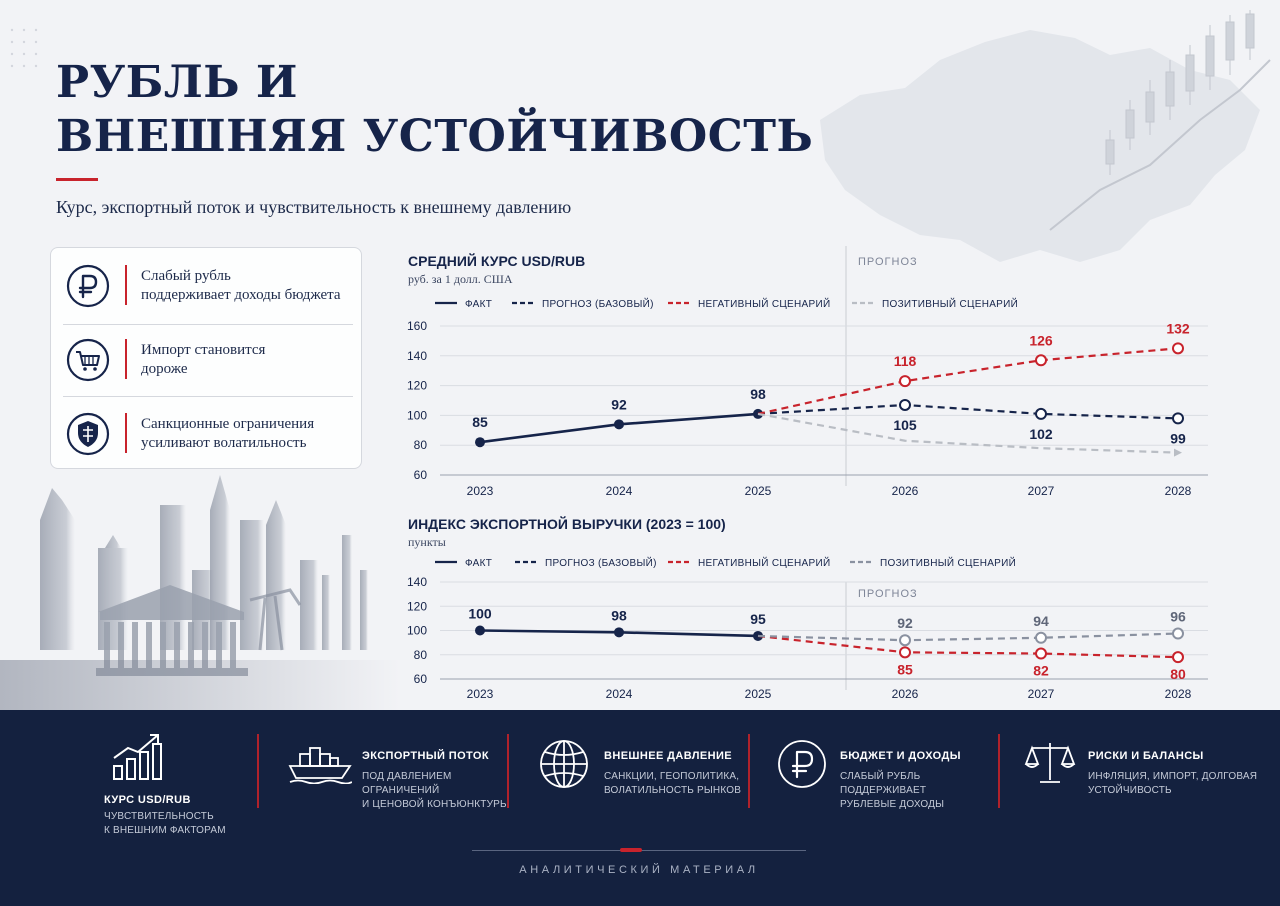  What do you see at coordinates (184, 824) in the screenshot?
I see `footer-item-desc: ЧУВСТВИТЕЛЬНОСТЬ К ВНЕШНИМ ФАКТОРАМ` at bounding box center [184, 824].